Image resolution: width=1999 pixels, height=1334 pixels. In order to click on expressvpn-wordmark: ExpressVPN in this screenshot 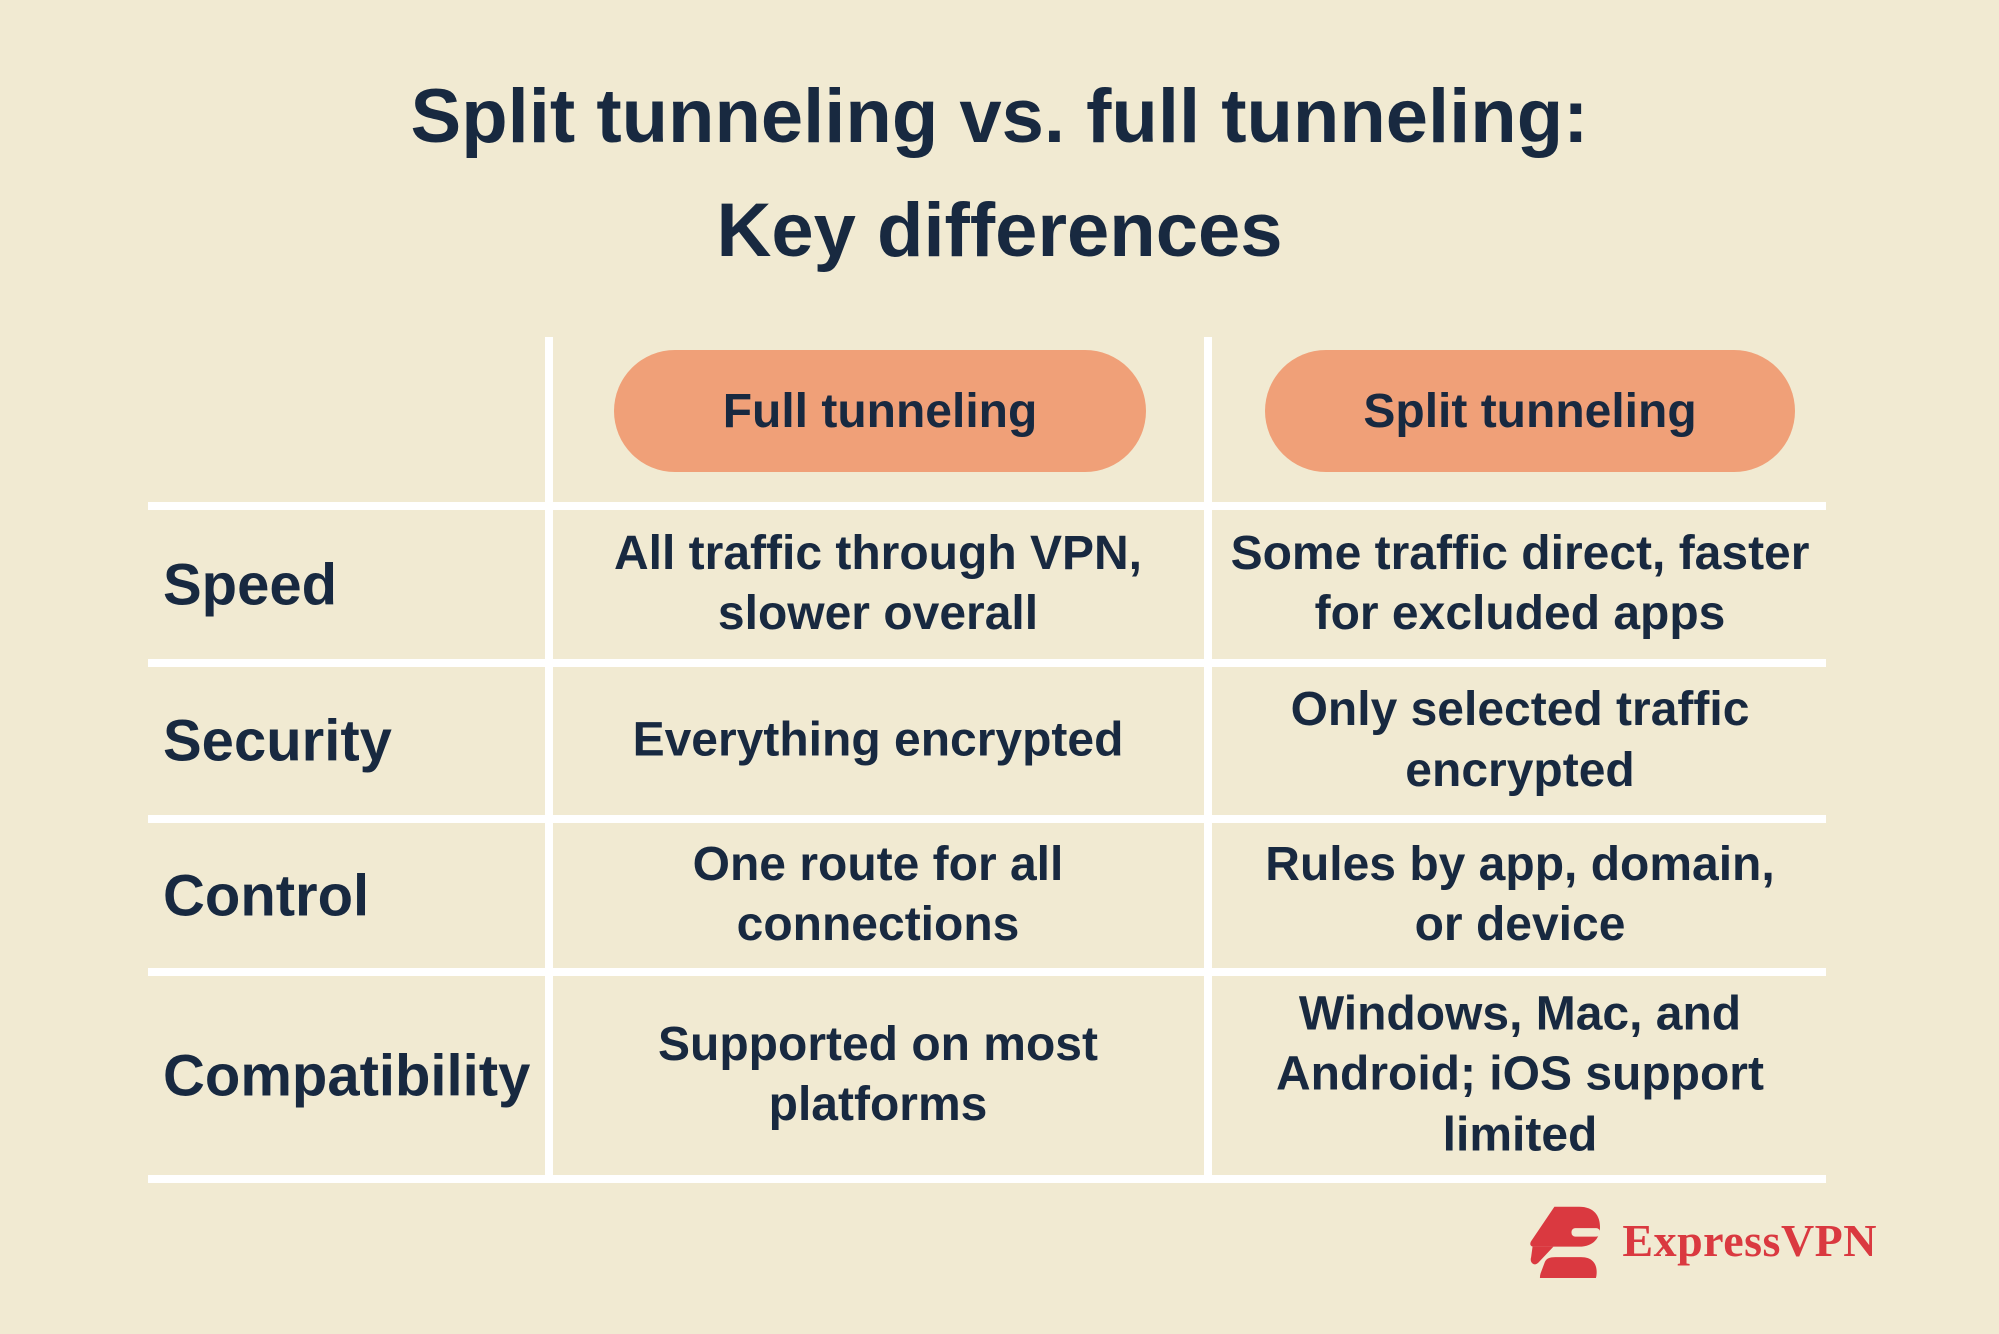, I will do `click(1749, 1240)`.